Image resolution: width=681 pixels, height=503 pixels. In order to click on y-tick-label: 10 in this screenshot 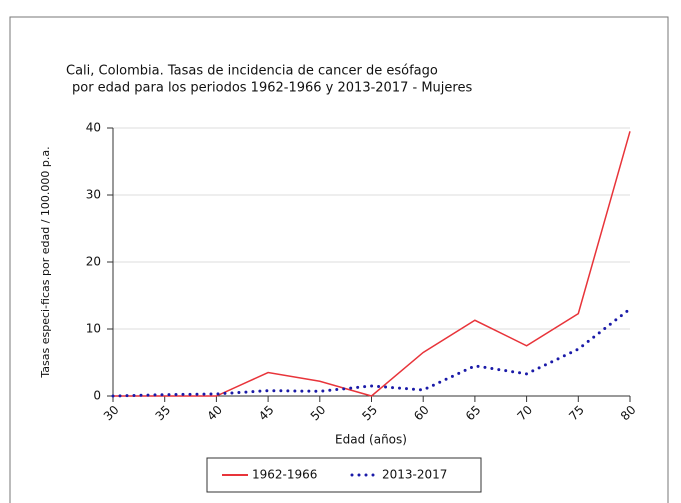, I will do `click(93, 329)`.